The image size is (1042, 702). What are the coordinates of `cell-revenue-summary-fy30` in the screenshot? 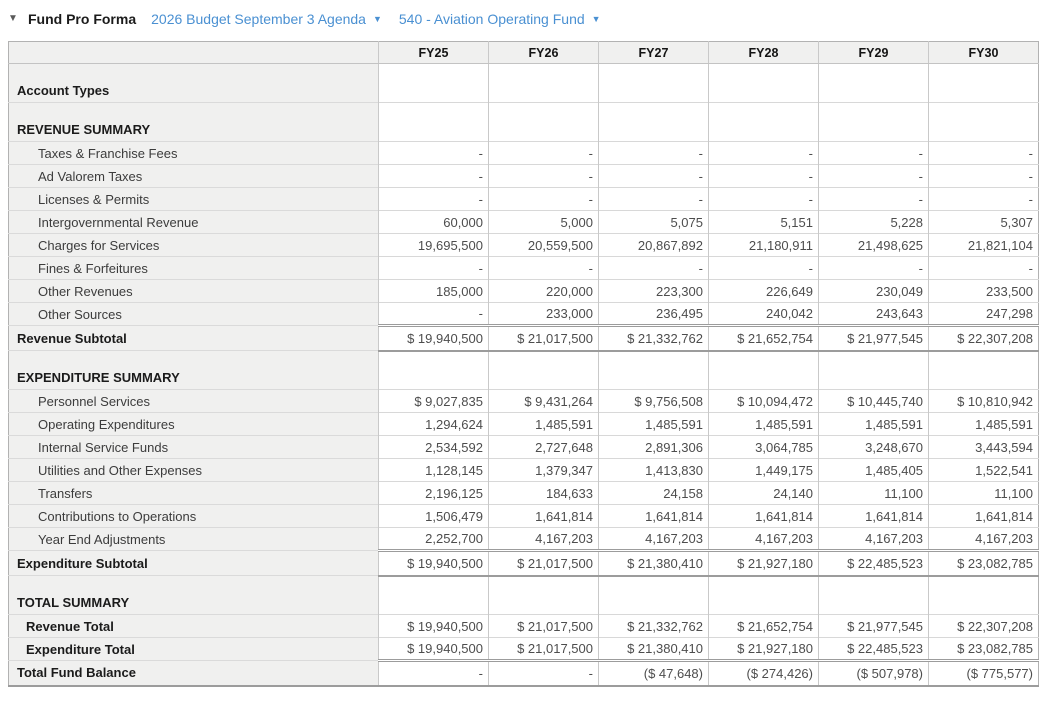 It's located at (983, 122).